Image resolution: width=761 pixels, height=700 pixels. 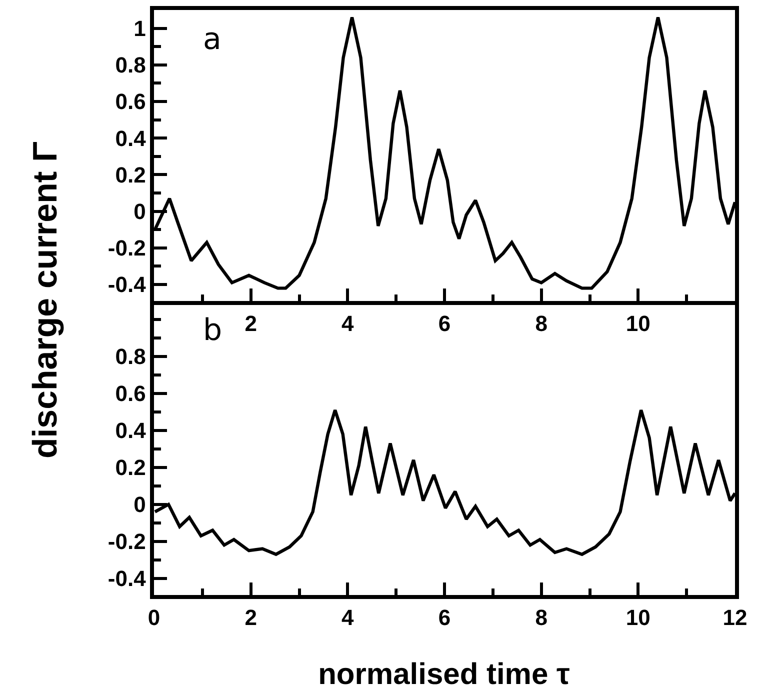 What do you see at coordinates (212, 330) in the screenshot?
I see `annotation: b` at bounding box center [212, 330].